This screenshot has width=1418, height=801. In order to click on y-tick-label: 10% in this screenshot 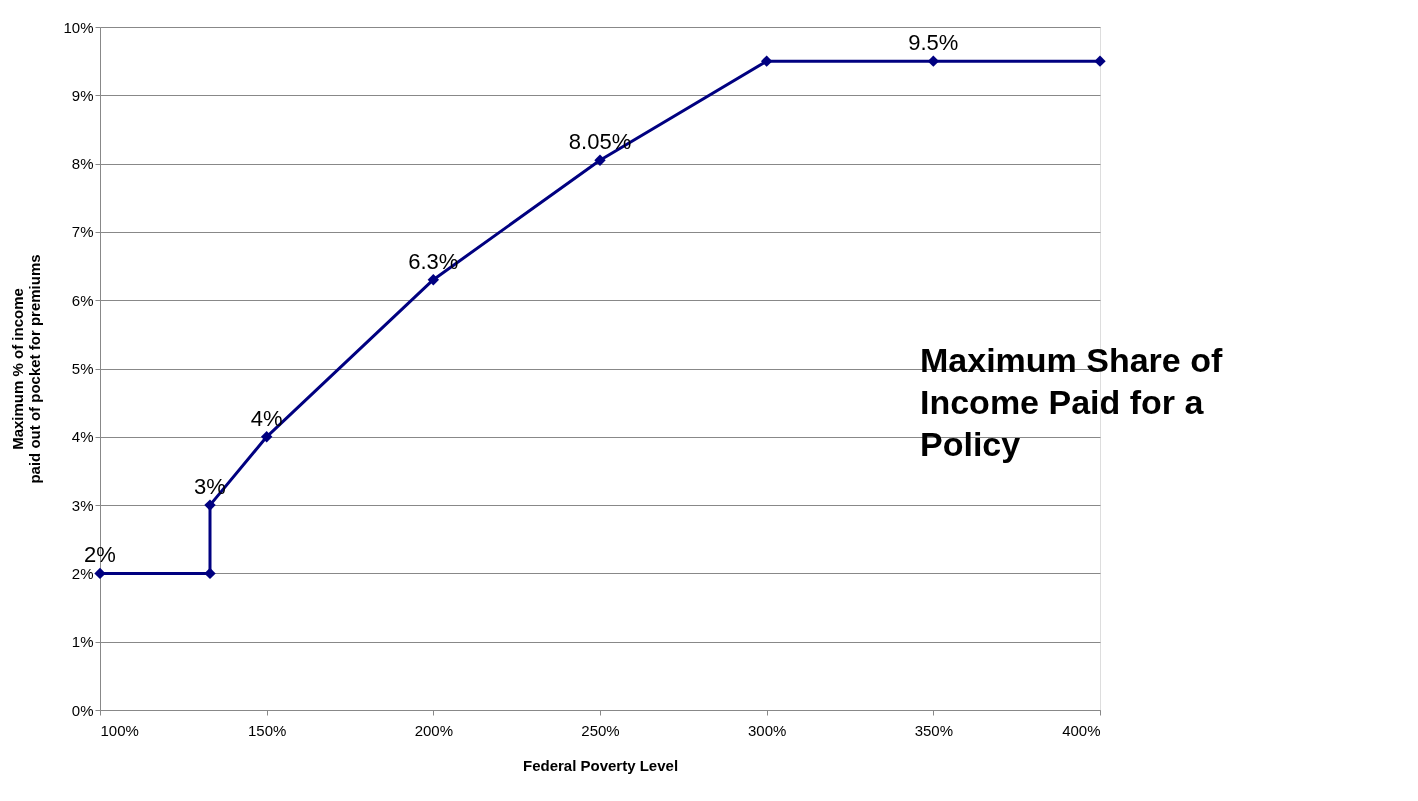, I will do `click(78, 27)`.